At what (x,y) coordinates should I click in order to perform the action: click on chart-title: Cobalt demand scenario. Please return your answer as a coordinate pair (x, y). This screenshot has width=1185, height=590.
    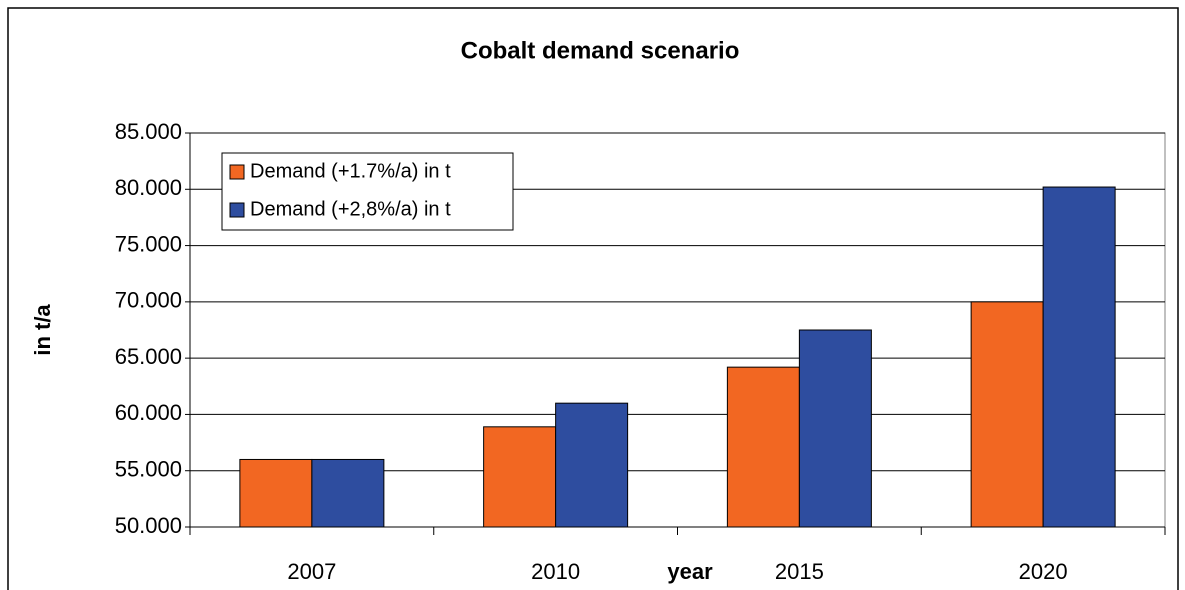
    Looking at the image, I should click on (600, 50).